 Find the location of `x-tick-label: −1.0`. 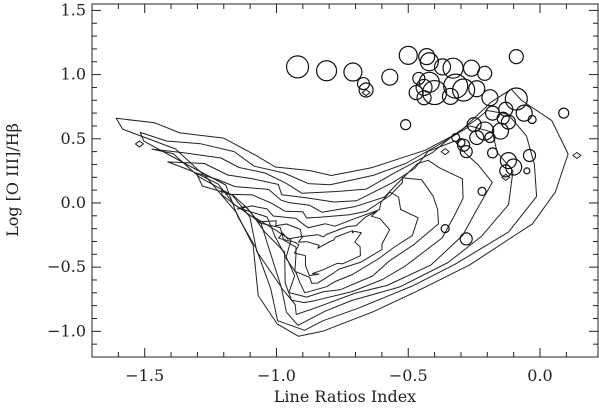

x-tick-label: −1.0 is located at coordinates (276, 375).